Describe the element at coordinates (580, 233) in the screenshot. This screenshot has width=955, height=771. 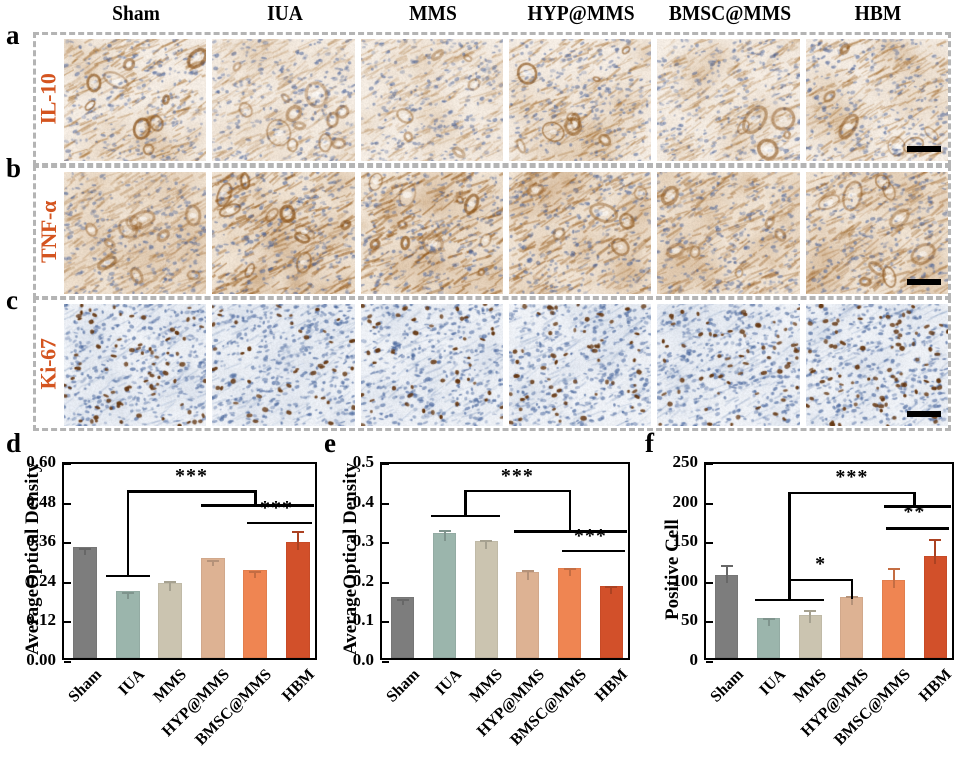
I see `micrograph-tnf-hyp-mms` at that location.